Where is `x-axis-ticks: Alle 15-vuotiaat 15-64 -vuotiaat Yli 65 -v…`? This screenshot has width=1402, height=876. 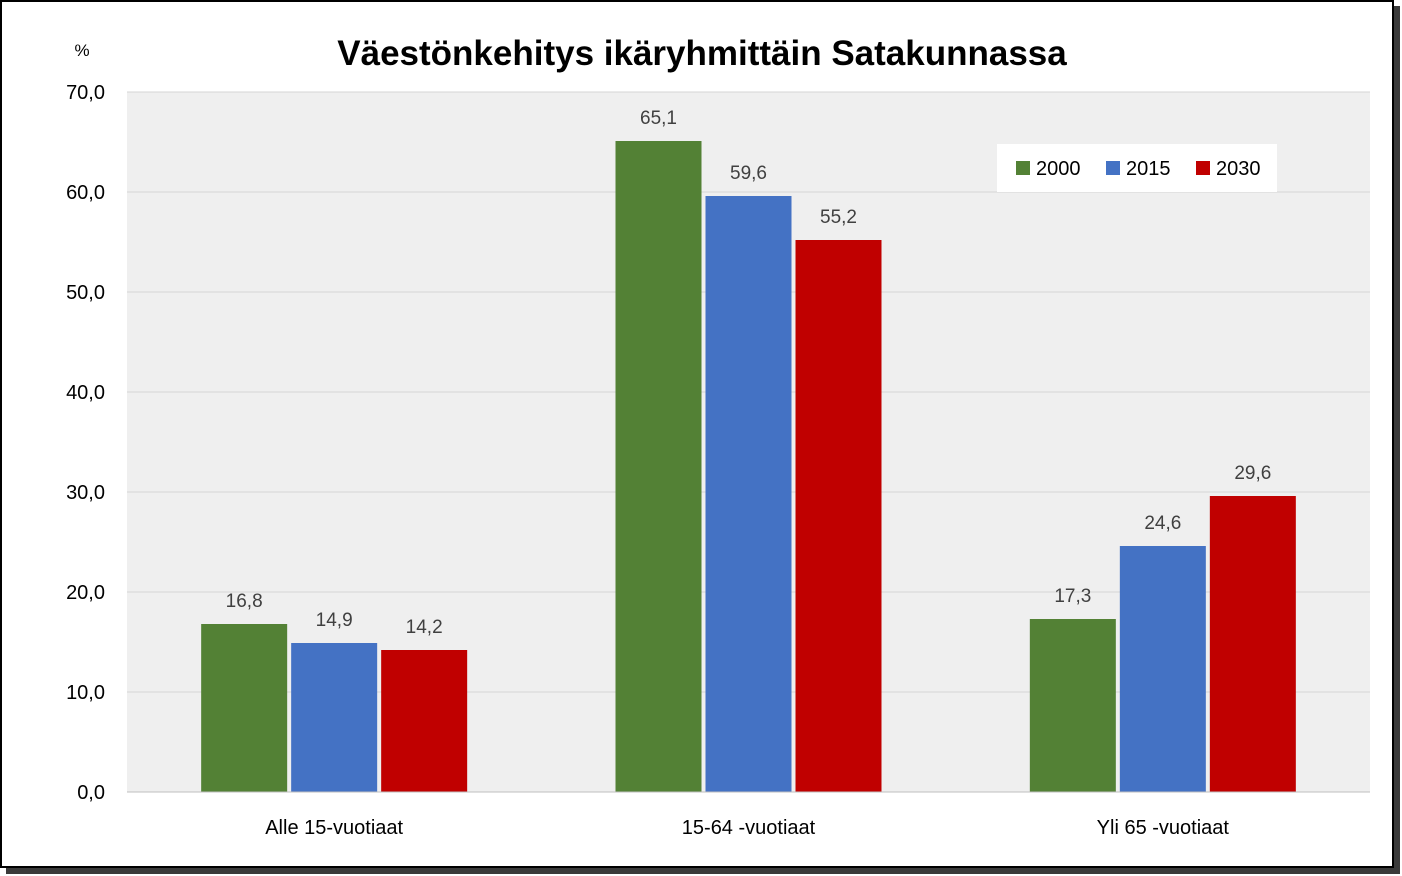
x-axis-ticks: Alle 15-vuotiaat 15-64 -vuotiaat Yli 65 -v… is located at coordinates (747, 828).